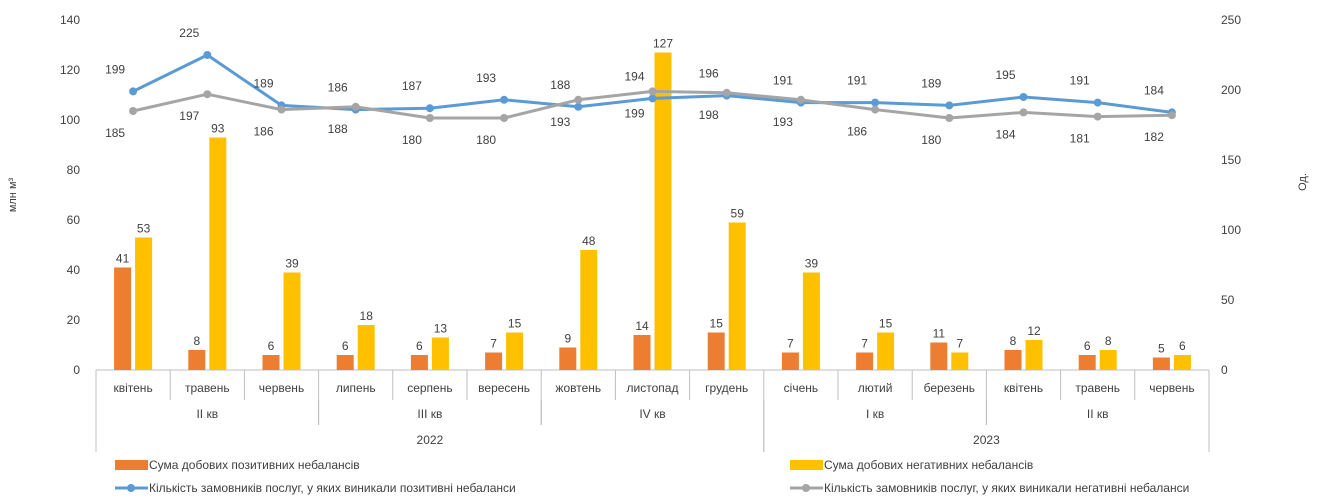 The image size is (1323, 502). I want to click on line-value-label: 198, so click(709, 115).